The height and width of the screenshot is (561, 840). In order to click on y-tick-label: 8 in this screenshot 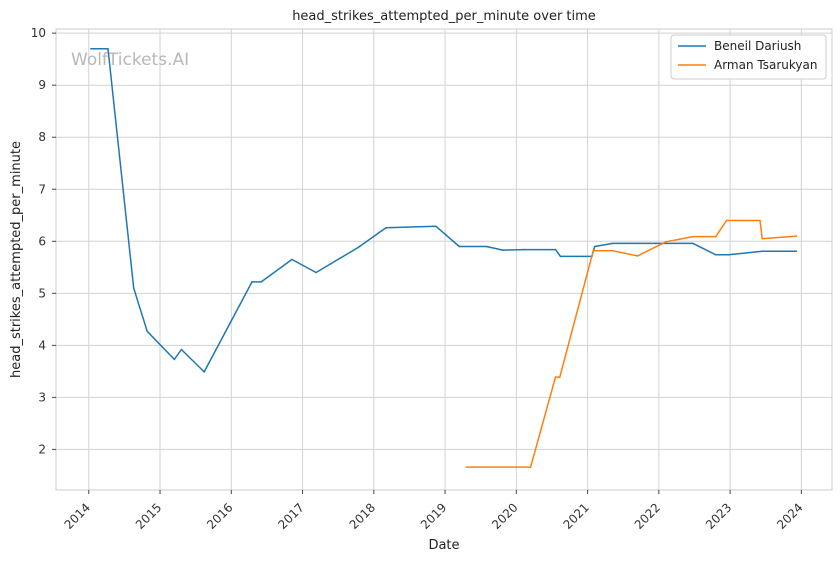, I will do `click(42, 137)`.